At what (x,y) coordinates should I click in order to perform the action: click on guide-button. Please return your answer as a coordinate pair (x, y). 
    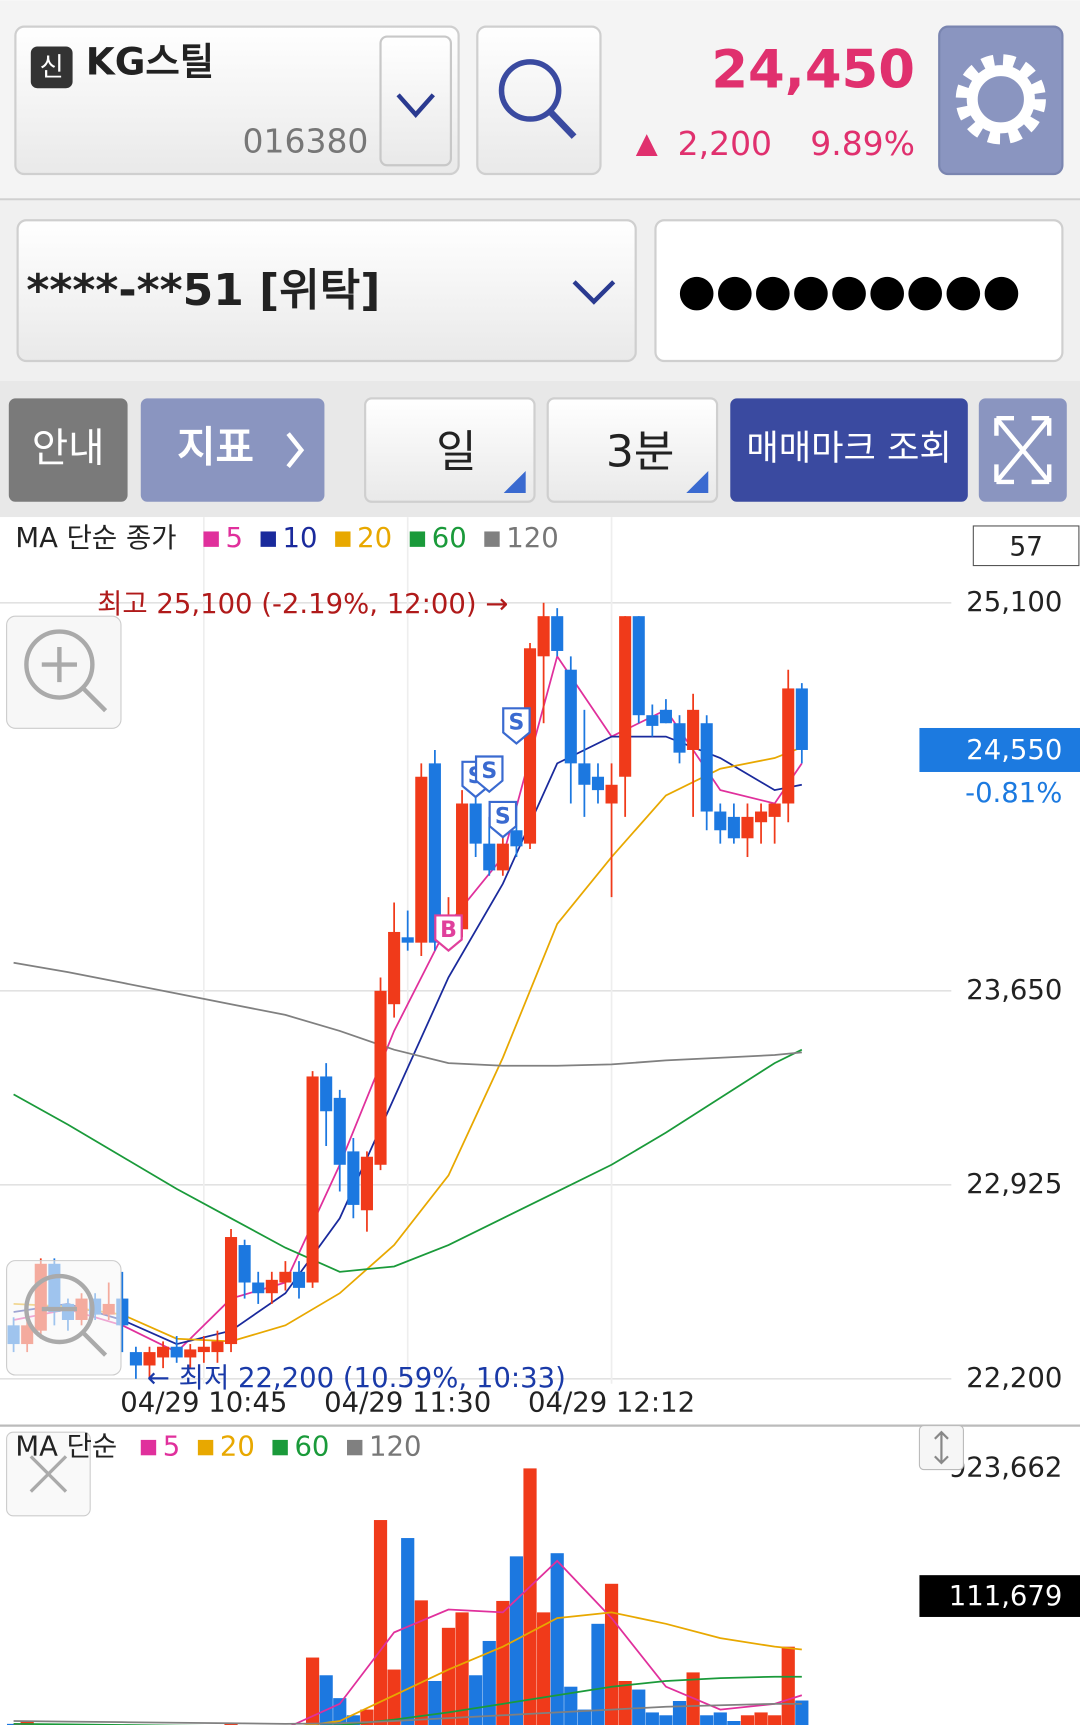
    Looking at the image, I should click on (68, 450).